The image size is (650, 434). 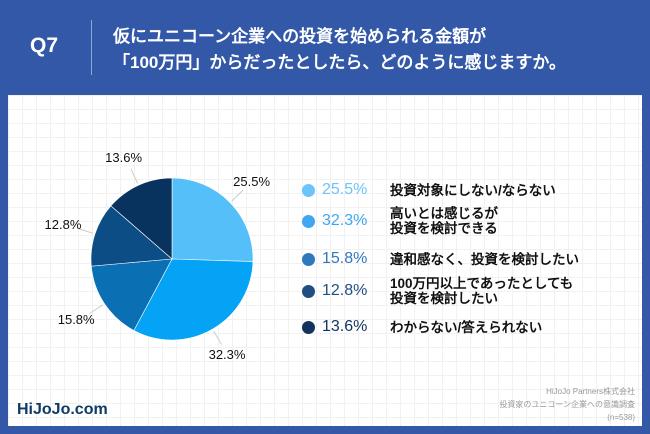 What do you see at coordinates (345, 258) in the screenshot?
I see `legend-percent: 15.8%` at bounding box center [345, 258].